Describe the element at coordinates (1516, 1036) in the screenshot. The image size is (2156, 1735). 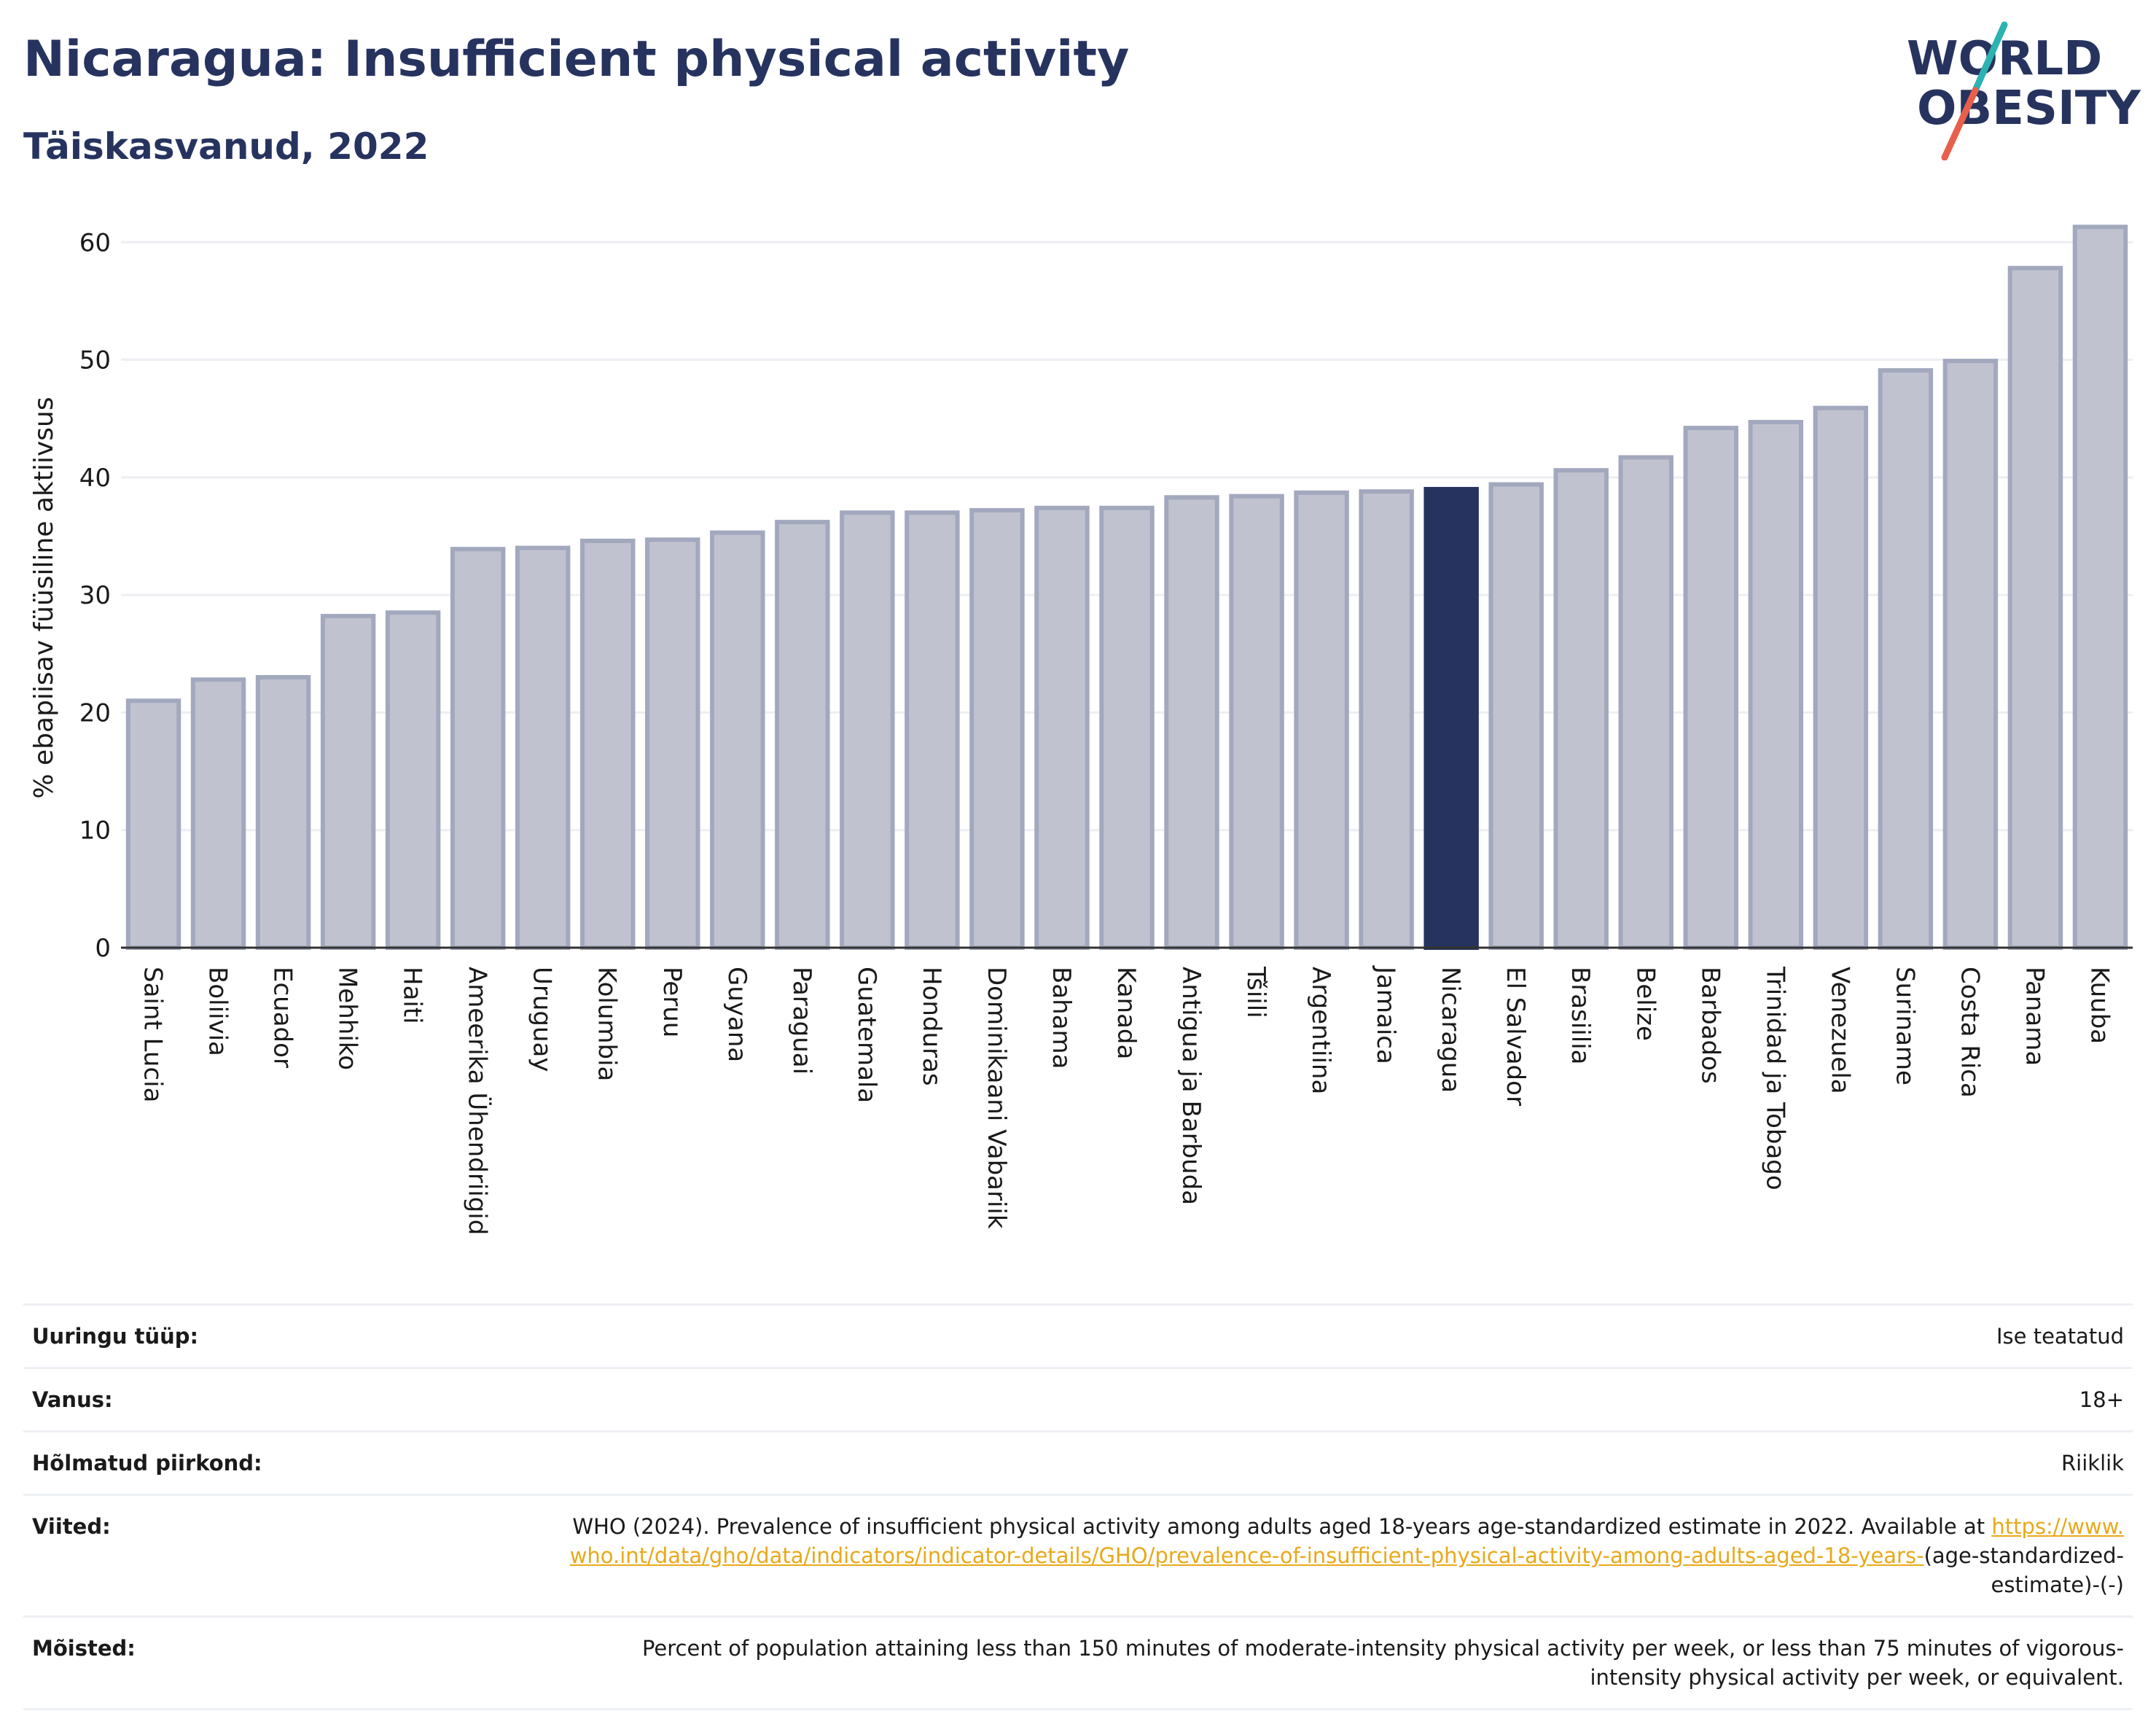
I see `x-tick-label: El Salvador` at that location.